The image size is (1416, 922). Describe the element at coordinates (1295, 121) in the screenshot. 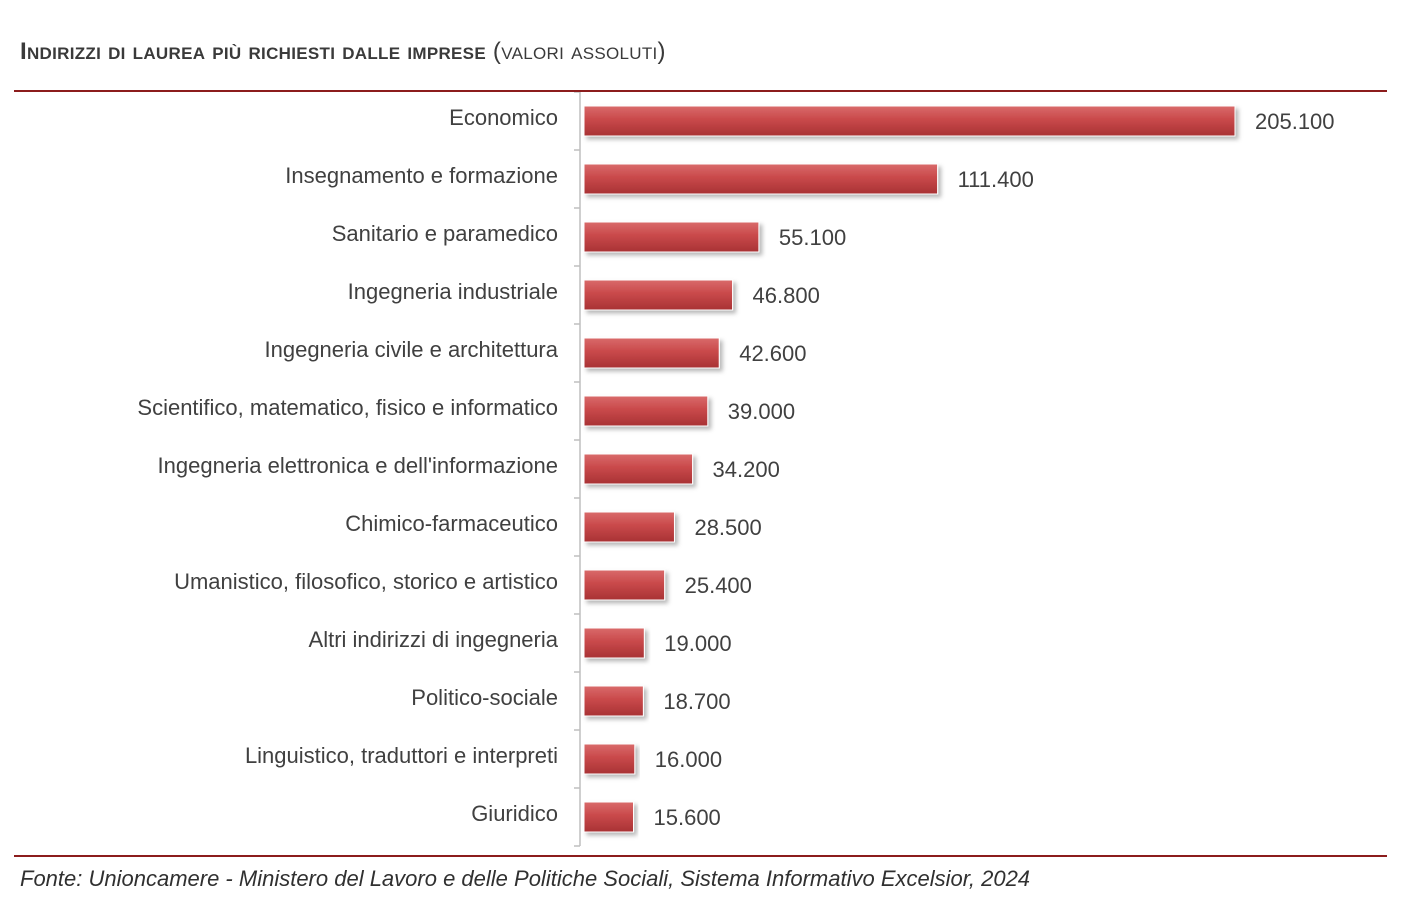

I see `value-label: 205.100` at that location.